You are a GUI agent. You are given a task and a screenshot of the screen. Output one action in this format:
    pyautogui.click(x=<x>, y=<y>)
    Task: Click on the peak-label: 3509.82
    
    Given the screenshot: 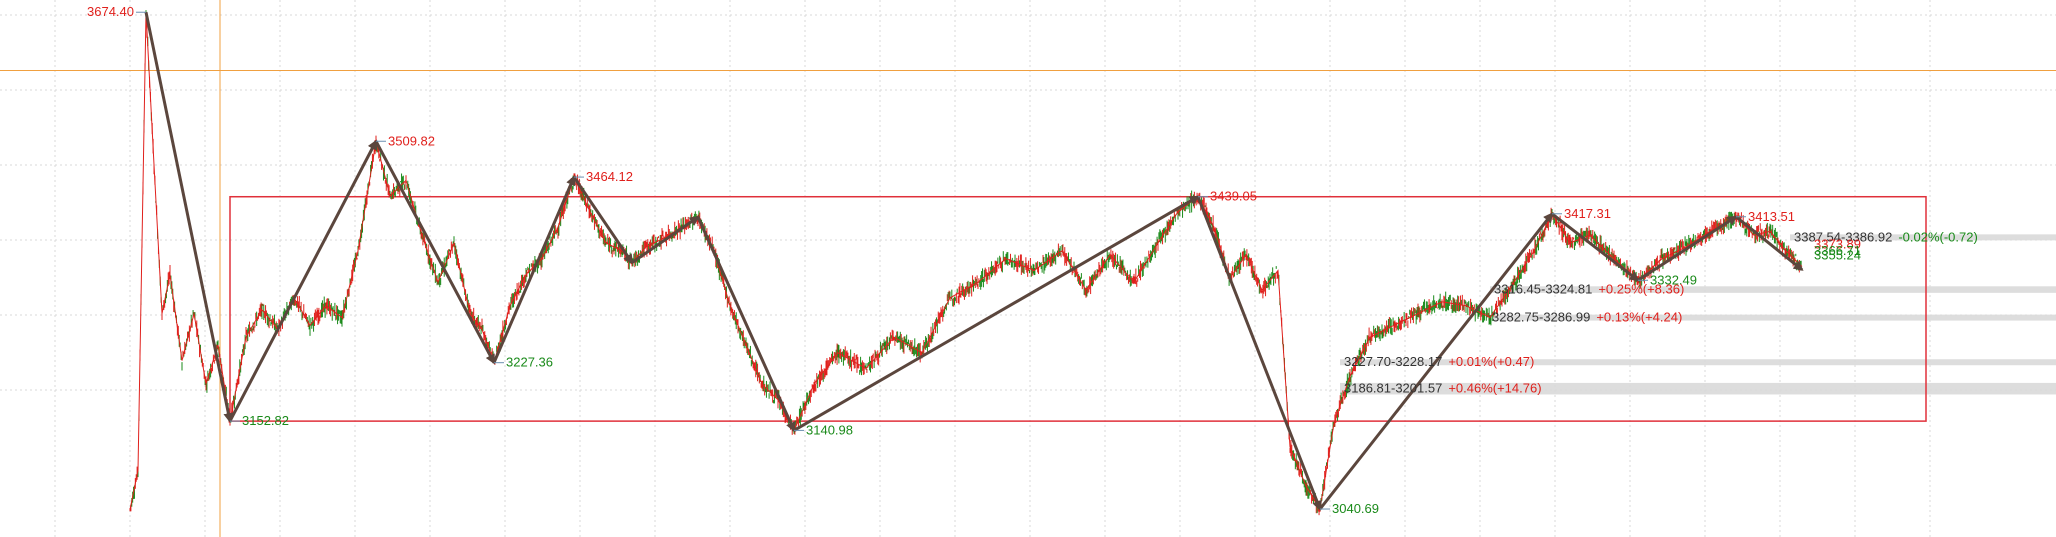 What is the action you would take?
    pyautogui.click(x=411, y=140)
    